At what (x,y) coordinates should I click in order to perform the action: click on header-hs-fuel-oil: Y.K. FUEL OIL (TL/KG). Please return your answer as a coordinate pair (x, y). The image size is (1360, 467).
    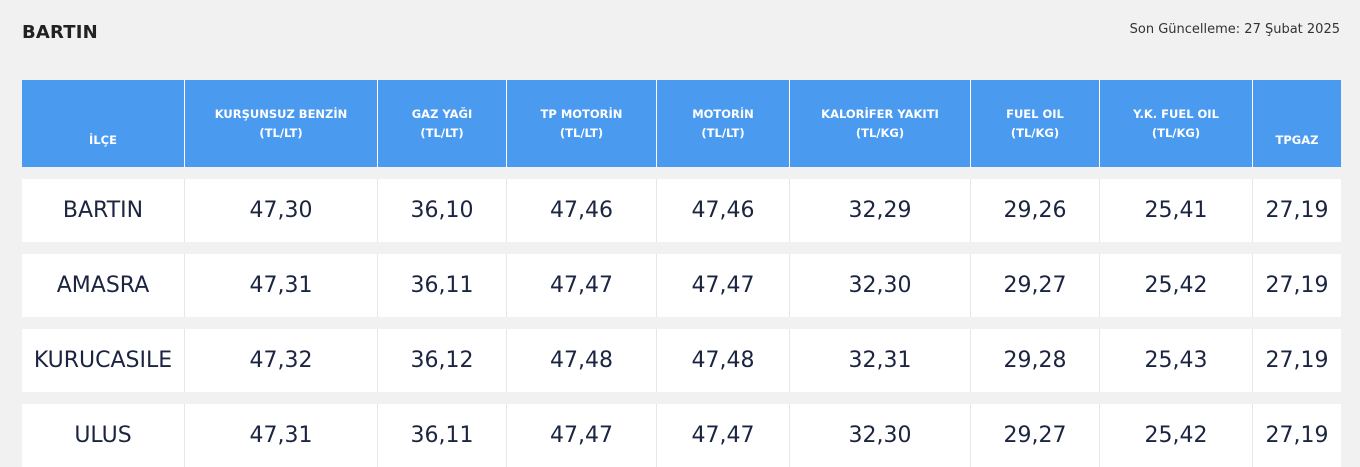
    Looking at the image, I should click on (1176, 123).